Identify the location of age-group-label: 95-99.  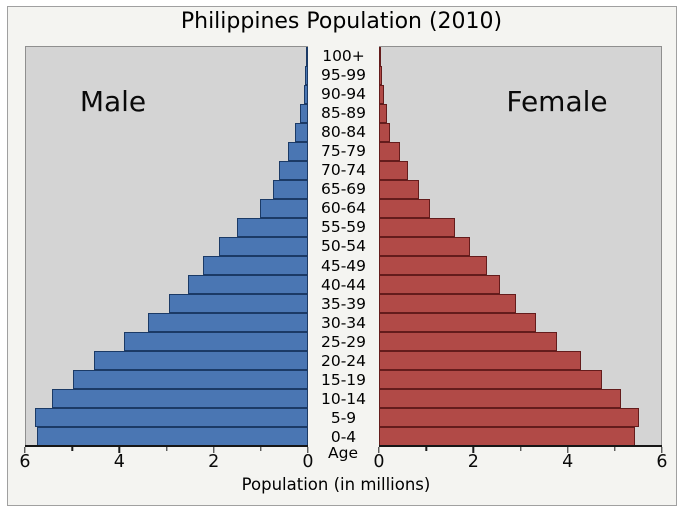
(343, 74).